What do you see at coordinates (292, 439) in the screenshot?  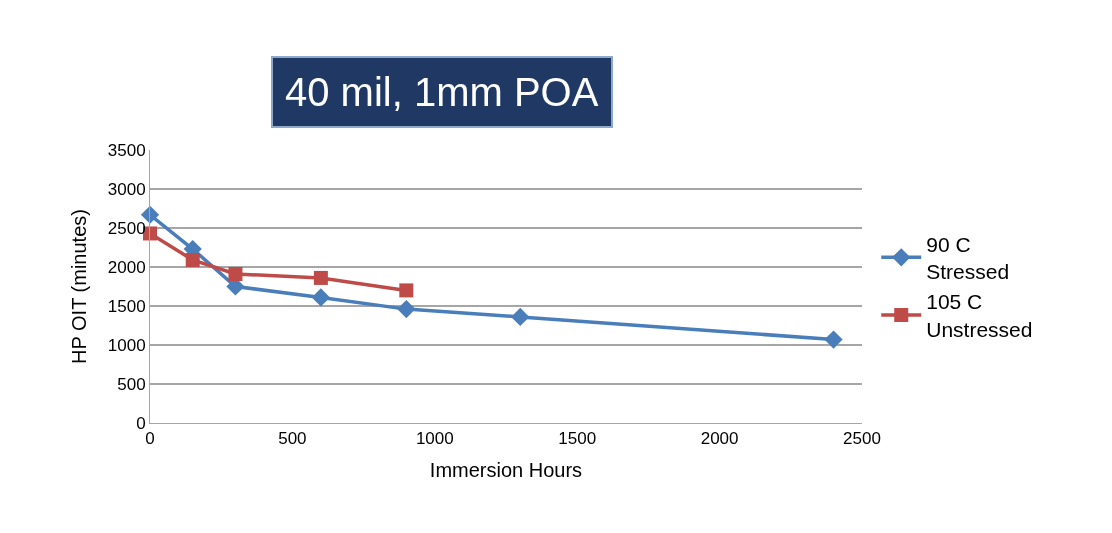 I see `x-tick-label: 500` at bounding box center [292, 439].